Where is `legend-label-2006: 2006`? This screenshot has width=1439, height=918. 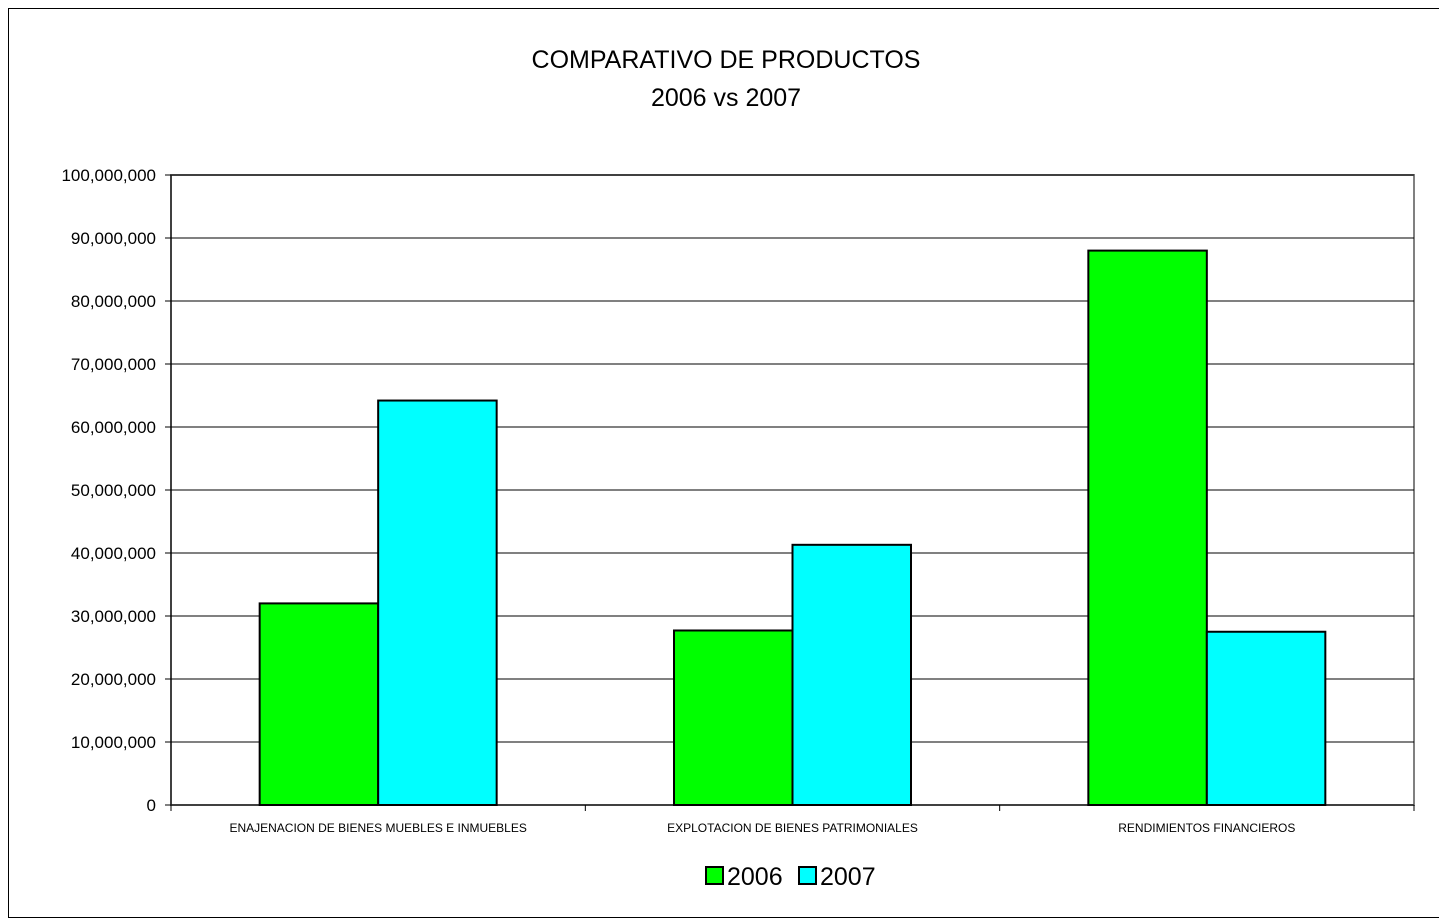 legend-label-2006: 2006 is located at coordinates (755, 877).